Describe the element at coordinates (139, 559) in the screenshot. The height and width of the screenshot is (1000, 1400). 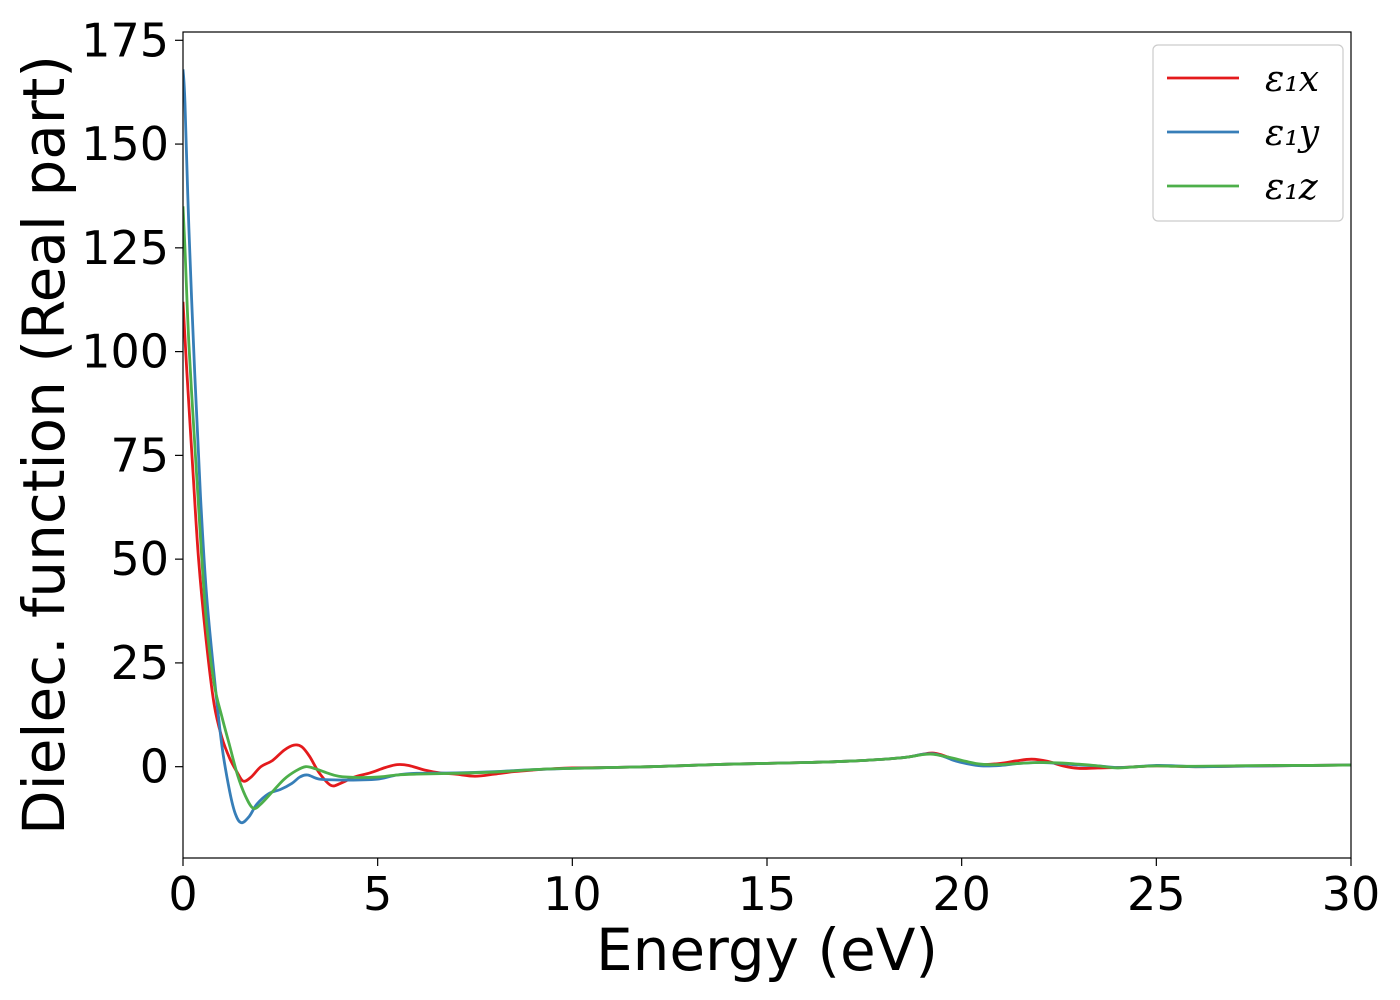
I see `y-tick-label: 50` at that location.